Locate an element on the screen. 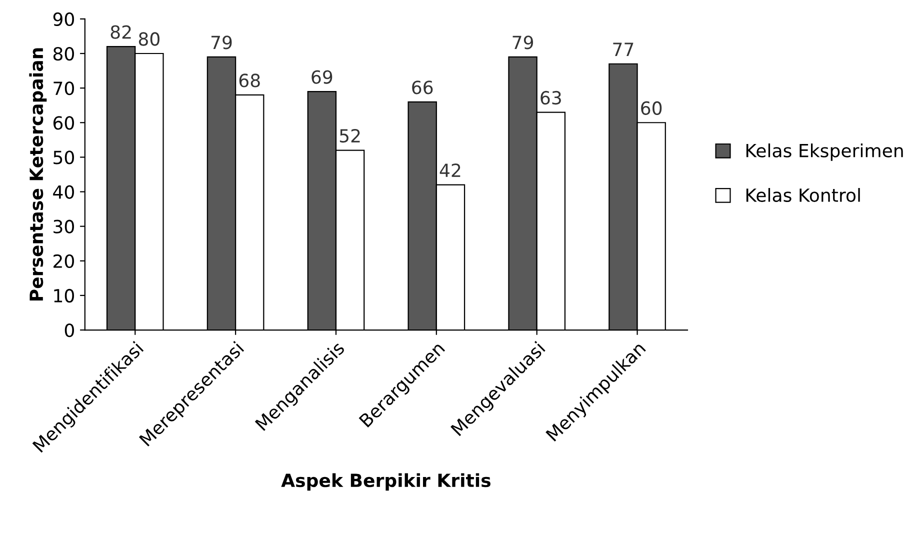  y-tick-label: 90 is located at coordinates (63, 19).